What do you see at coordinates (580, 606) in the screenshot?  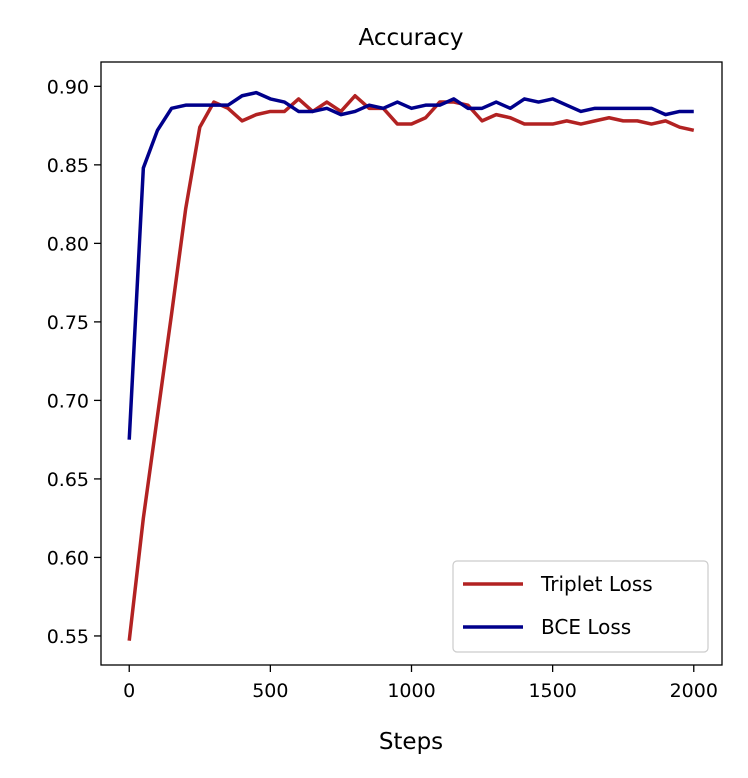 I see `legend: Triplet Loss BCE Loss` at bounding box center [580, 606].